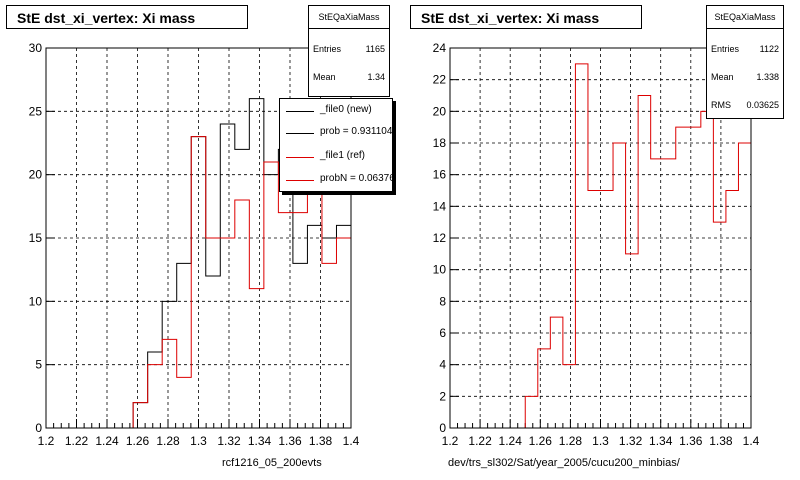 The height and width of the screenshot is (480, 800). Describe the element at coordinates (721, 105) in the screenshot. I see `stats-key: RMS` at that location.